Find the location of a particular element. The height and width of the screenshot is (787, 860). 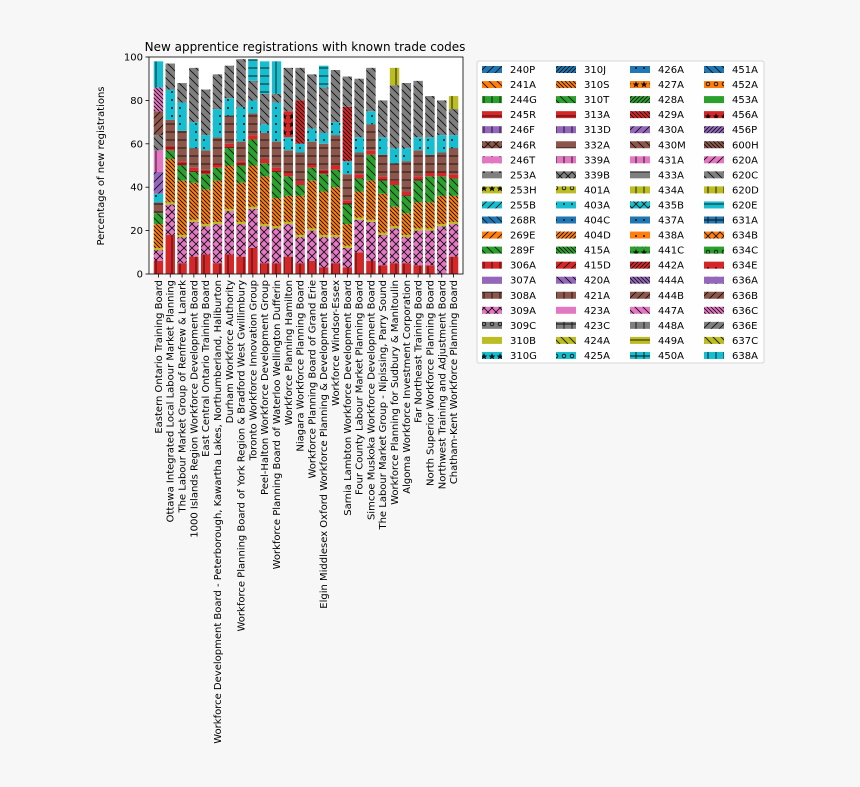

legend-label: 309C is located at coordinates (523, 326).